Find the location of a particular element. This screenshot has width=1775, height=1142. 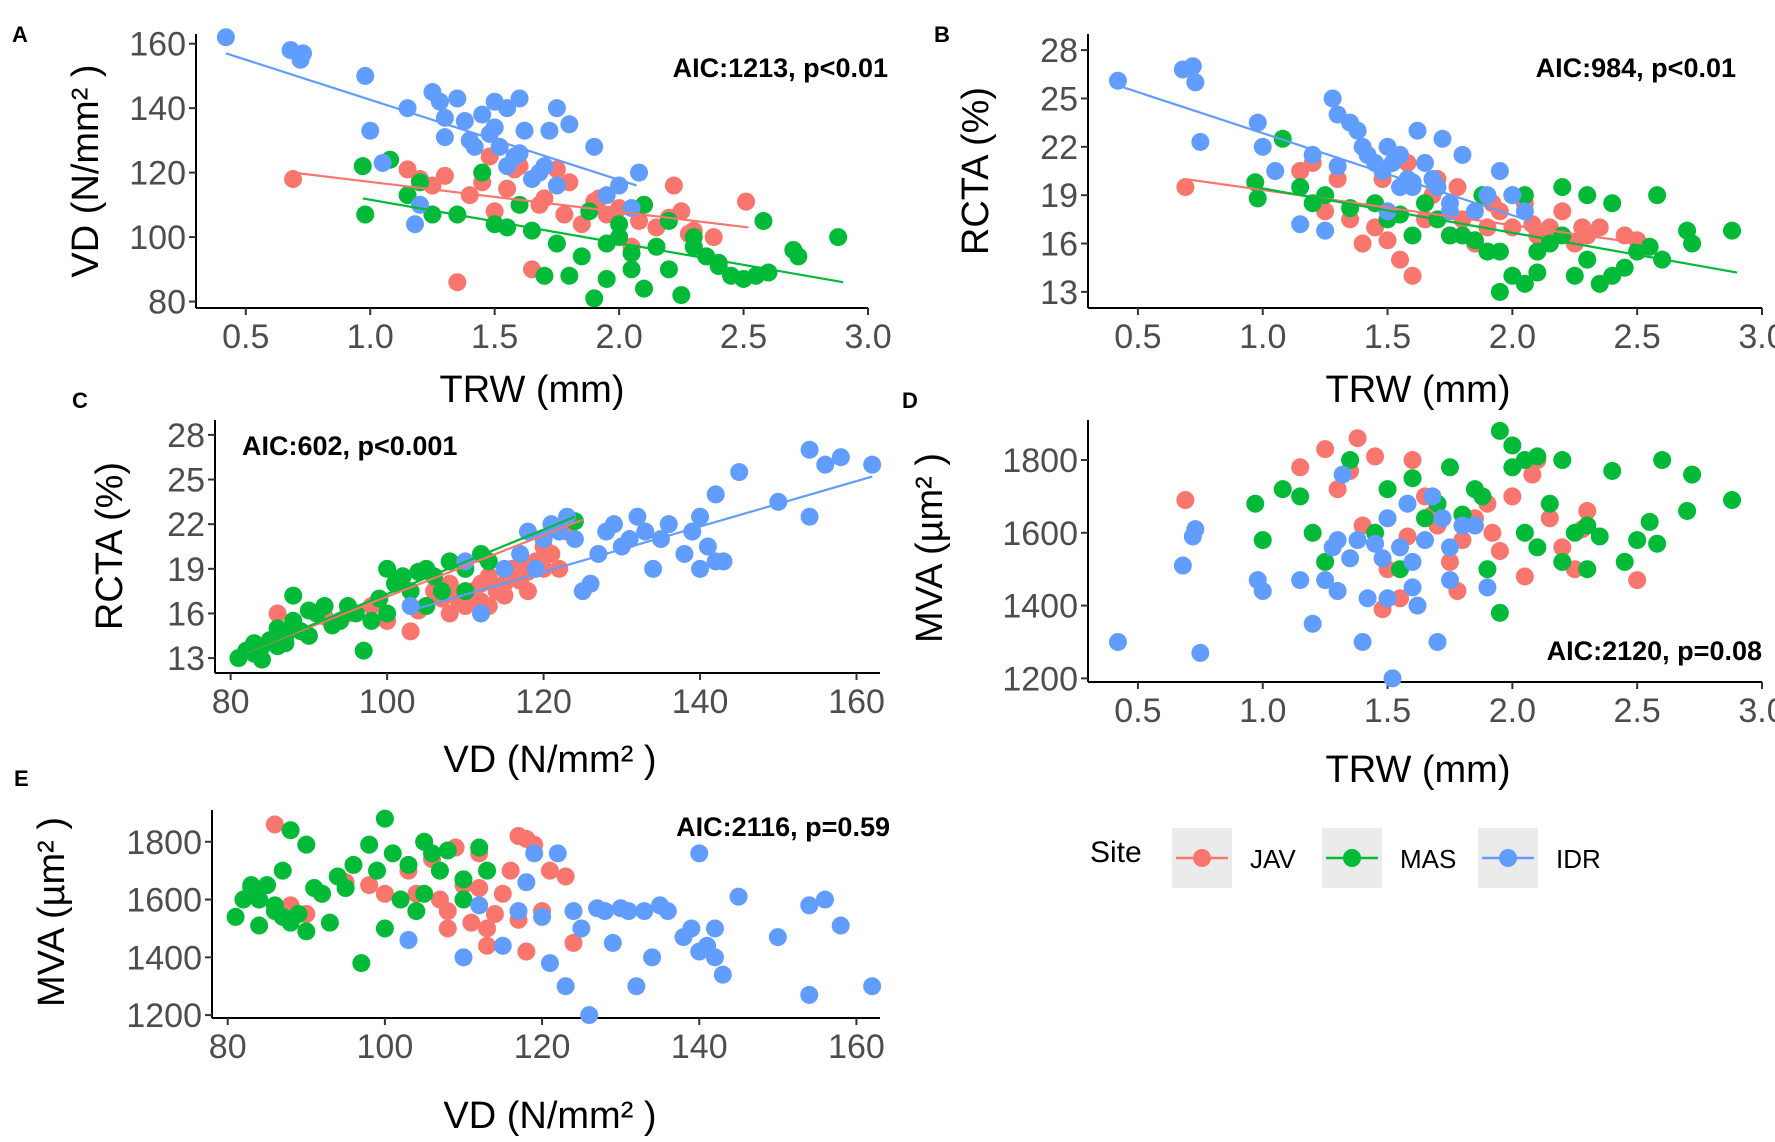

y-tick-label: 22 is located at coordinates (186, 525).